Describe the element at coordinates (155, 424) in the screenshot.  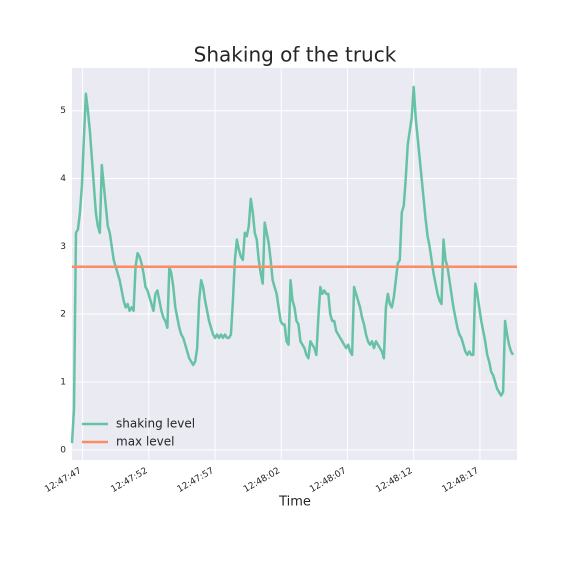
I see `legend-label: shaking level` at that location.